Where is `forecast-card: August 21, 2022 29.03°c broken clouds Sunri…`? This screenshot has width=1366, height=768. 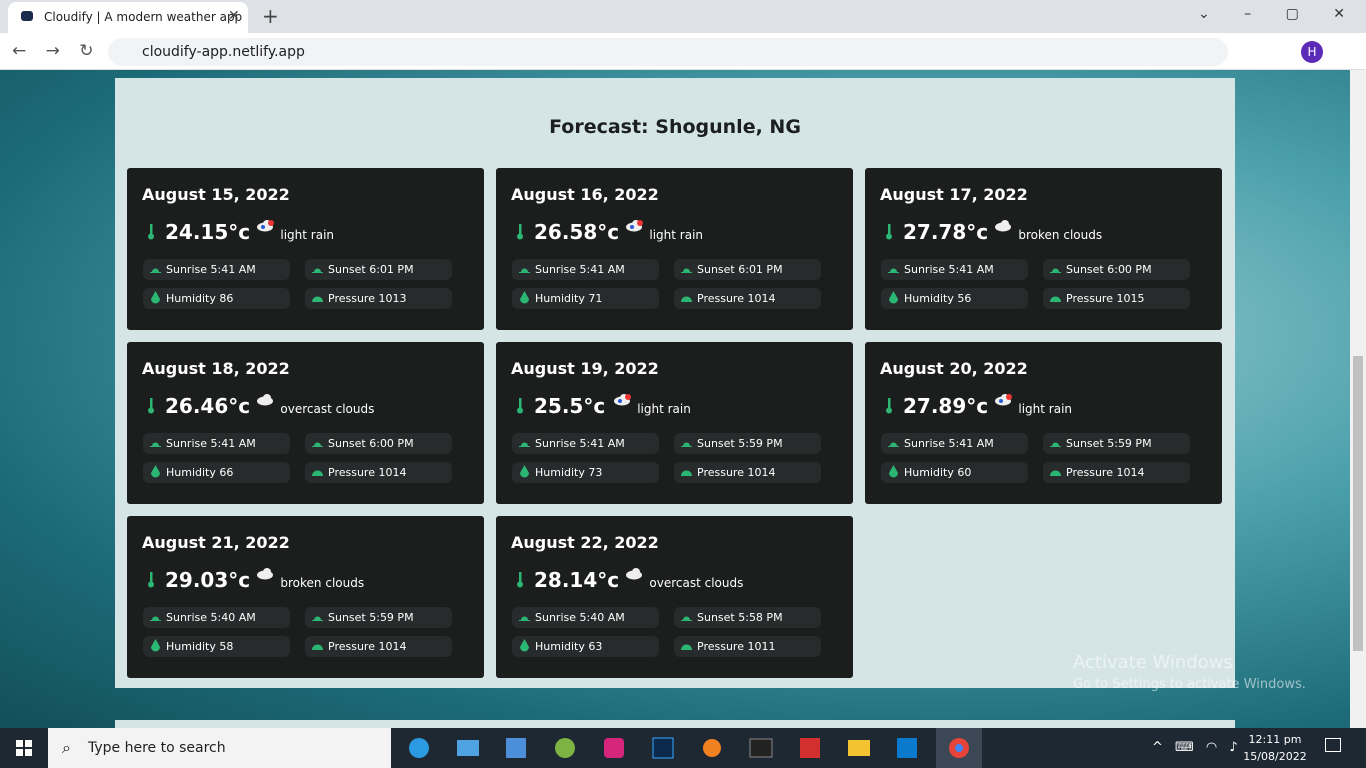 forecast-card: August 21, 2022 29.03°c broken clouds Sunri… is located at coordinates (305, 597).